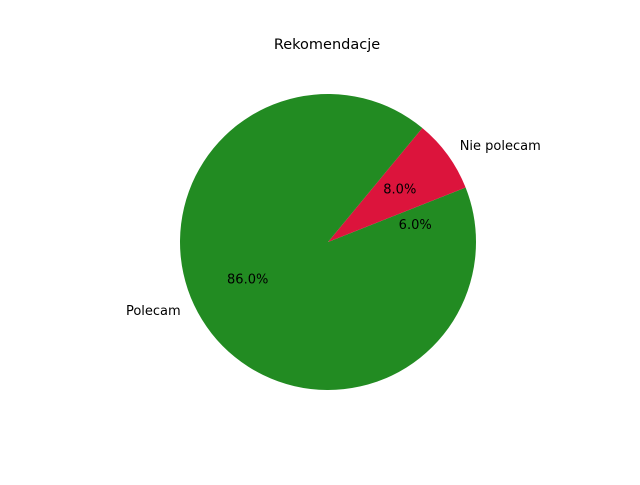  Describe the element at coordinates (327, 45) in the screenshot. I see `chart-title: Rekomendacje` at that location.